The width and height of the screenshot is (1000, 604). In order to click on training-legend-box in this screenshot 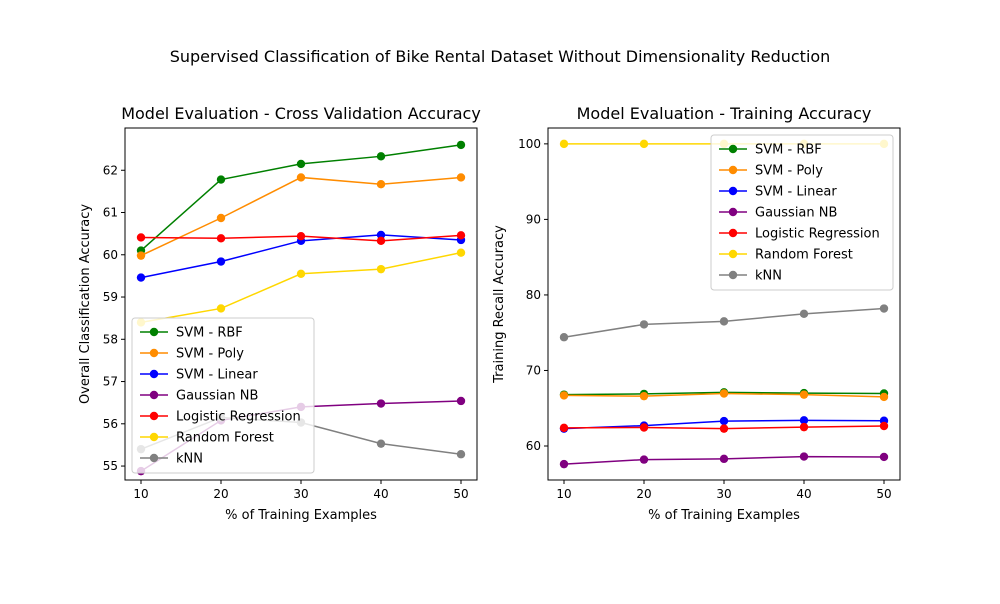, I will do `click(802, 212)`.